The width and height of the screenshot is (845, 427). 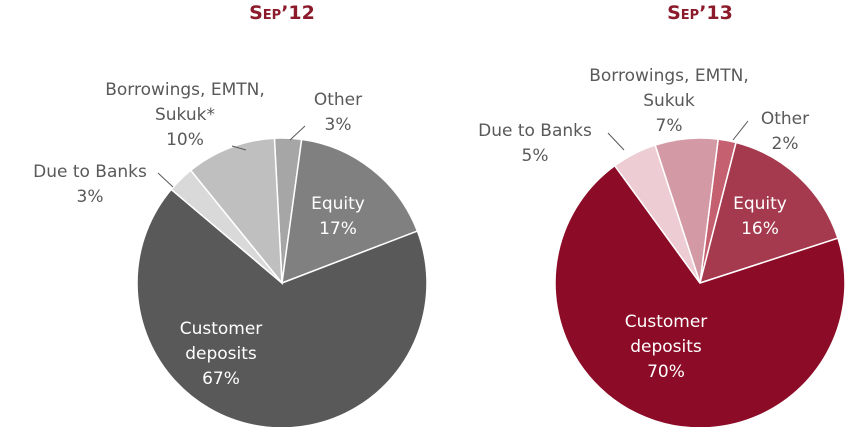 What do you see at coordinates (669, 126) in the screenshot?
I see `value-label: 7%` at bounding box center [669, 126].